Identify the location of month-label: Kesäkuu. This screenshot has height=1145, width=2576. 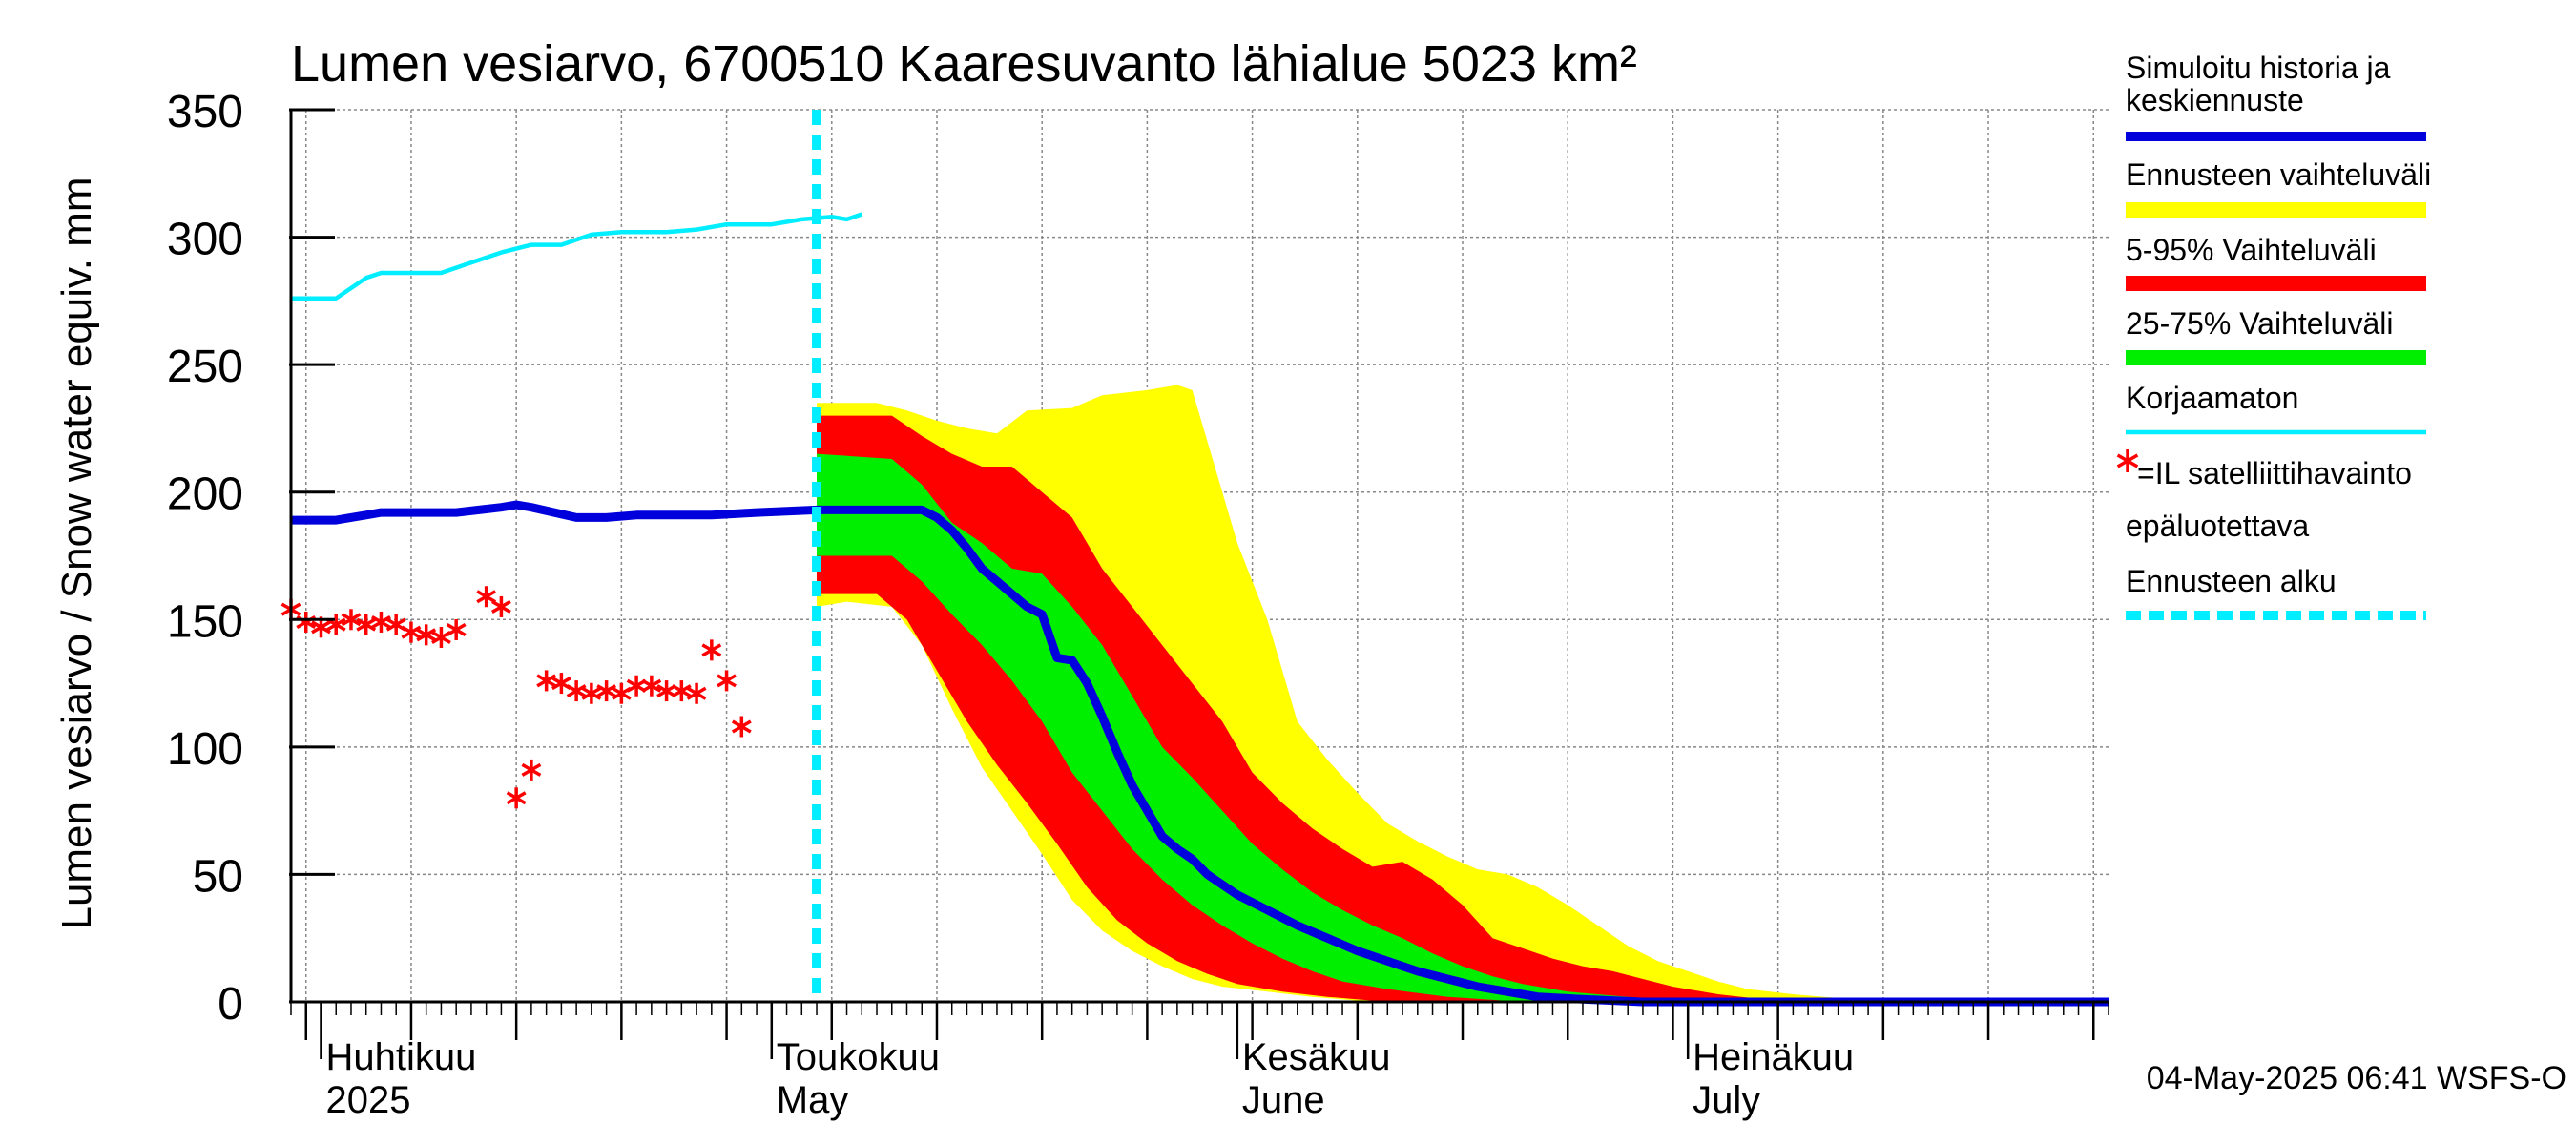
(1316, 1057).